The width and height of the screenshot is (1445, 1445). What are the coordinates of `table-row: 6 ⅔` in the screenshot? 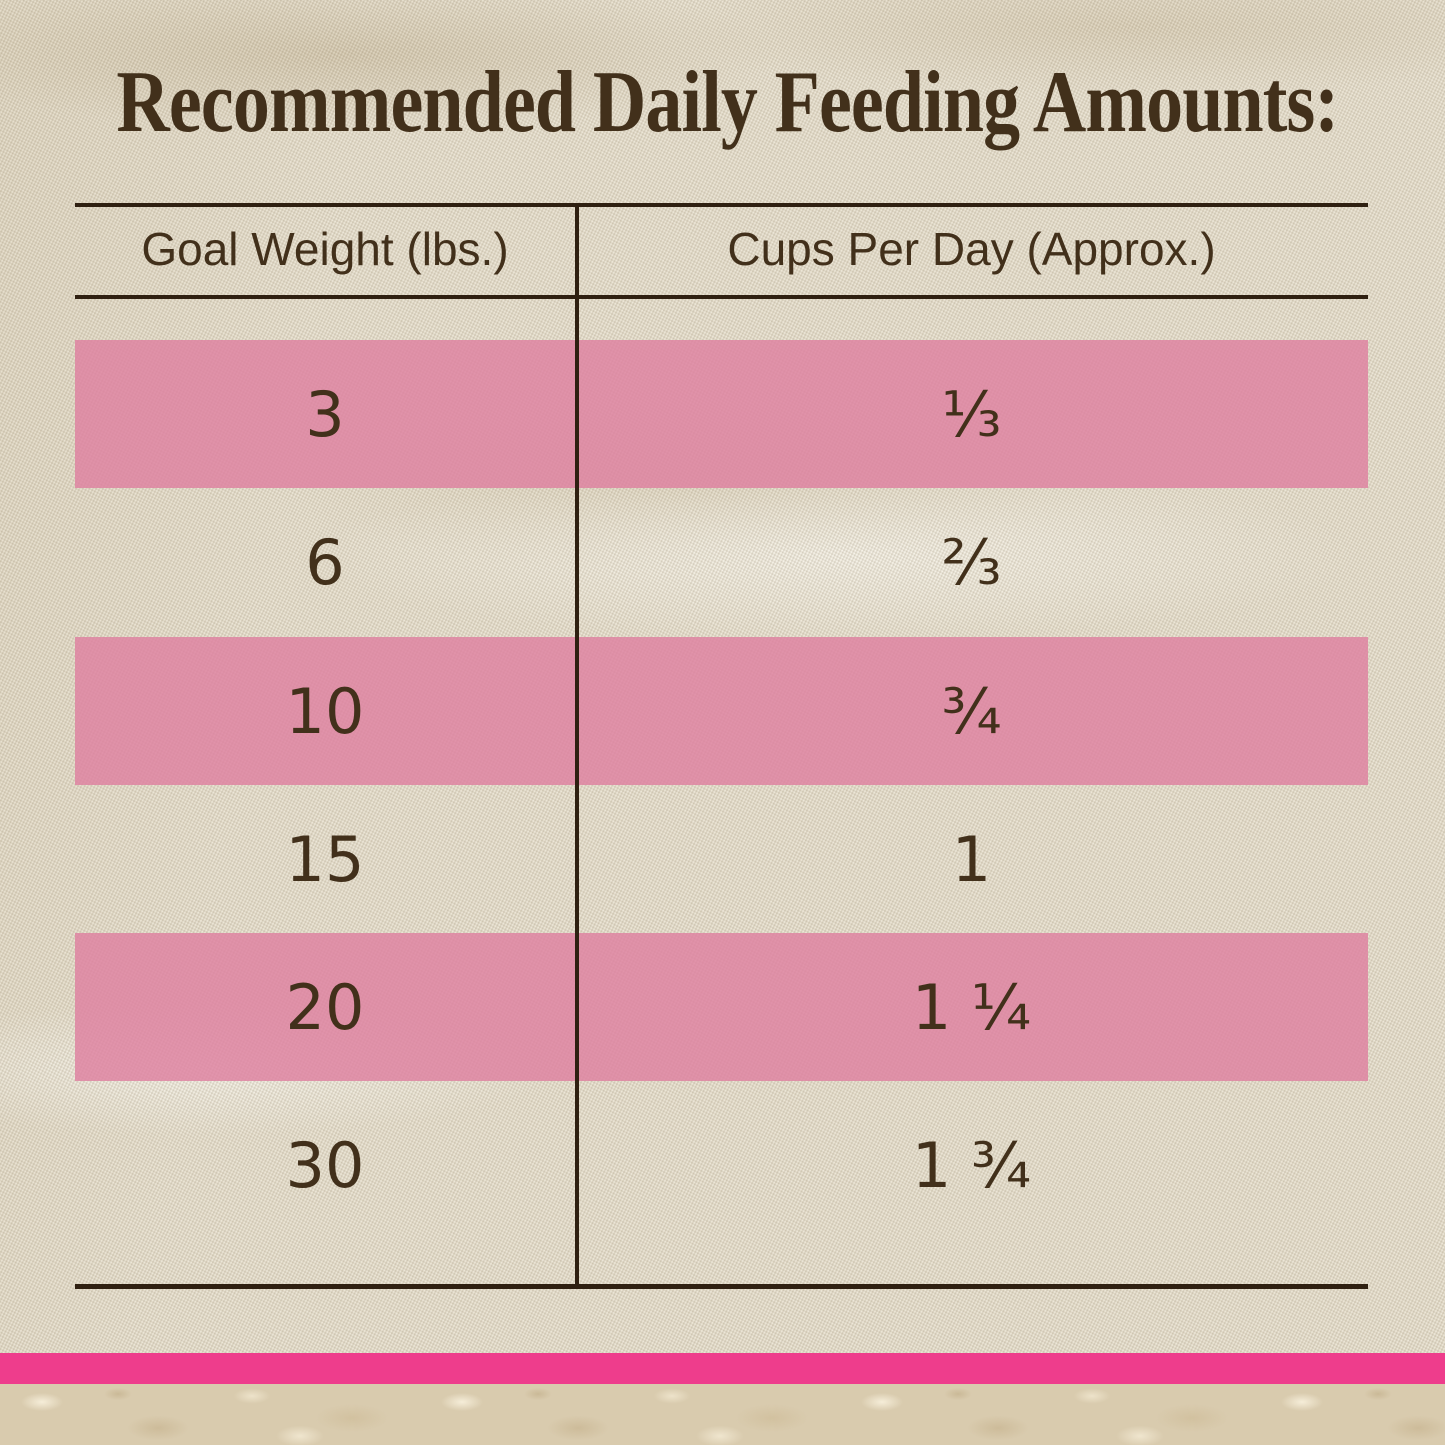 It's located at (721, 562).